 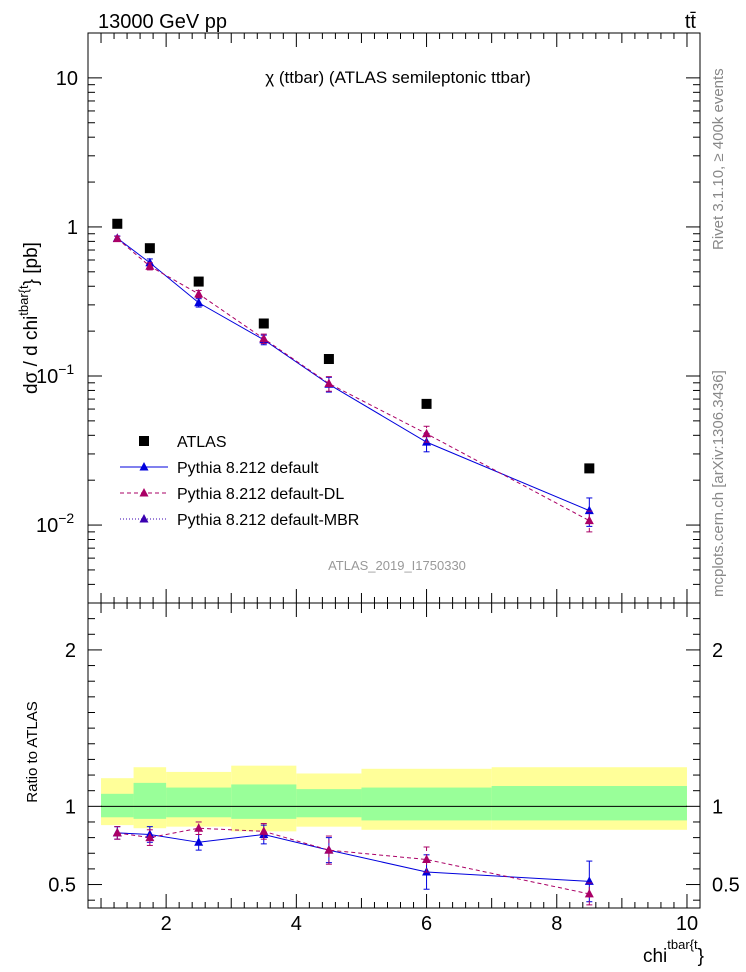 What do you see at coordinates (67, 79) in the screenshot?
I see `y-tick-label: 10` at bounding box center [67, 79].